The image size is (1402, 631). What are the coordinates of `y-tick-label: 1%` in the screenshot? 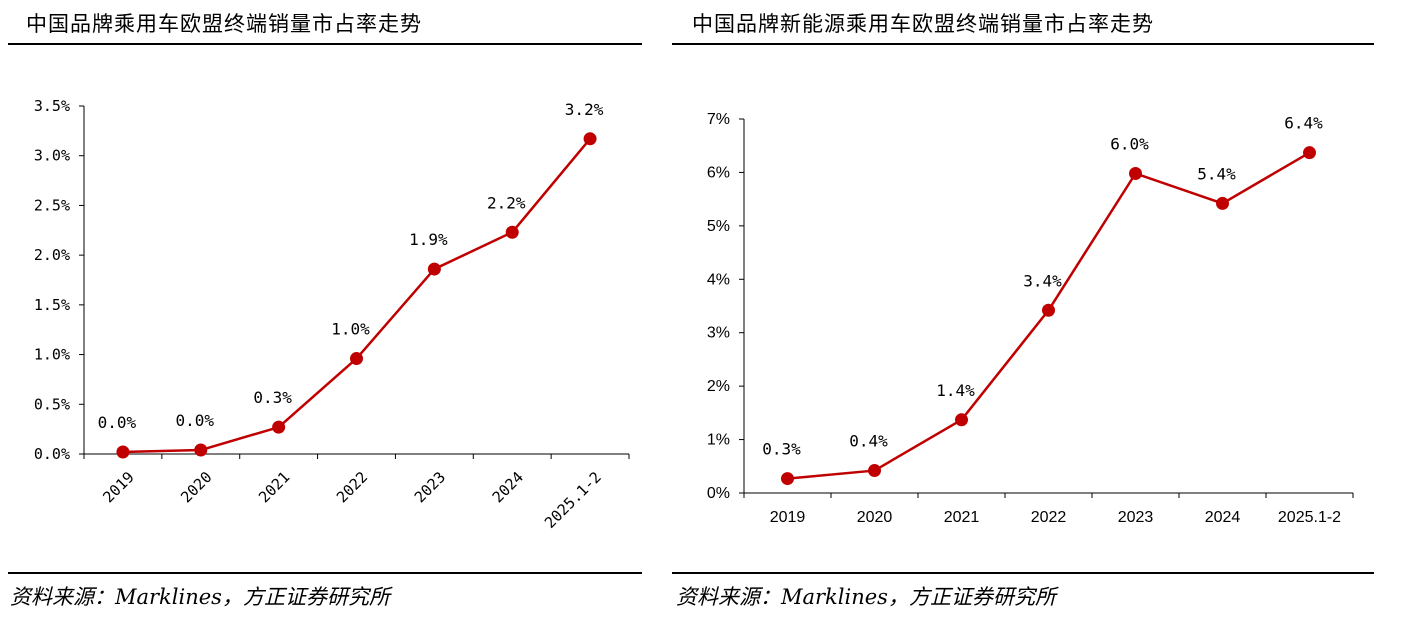 It's located at (718, 440).